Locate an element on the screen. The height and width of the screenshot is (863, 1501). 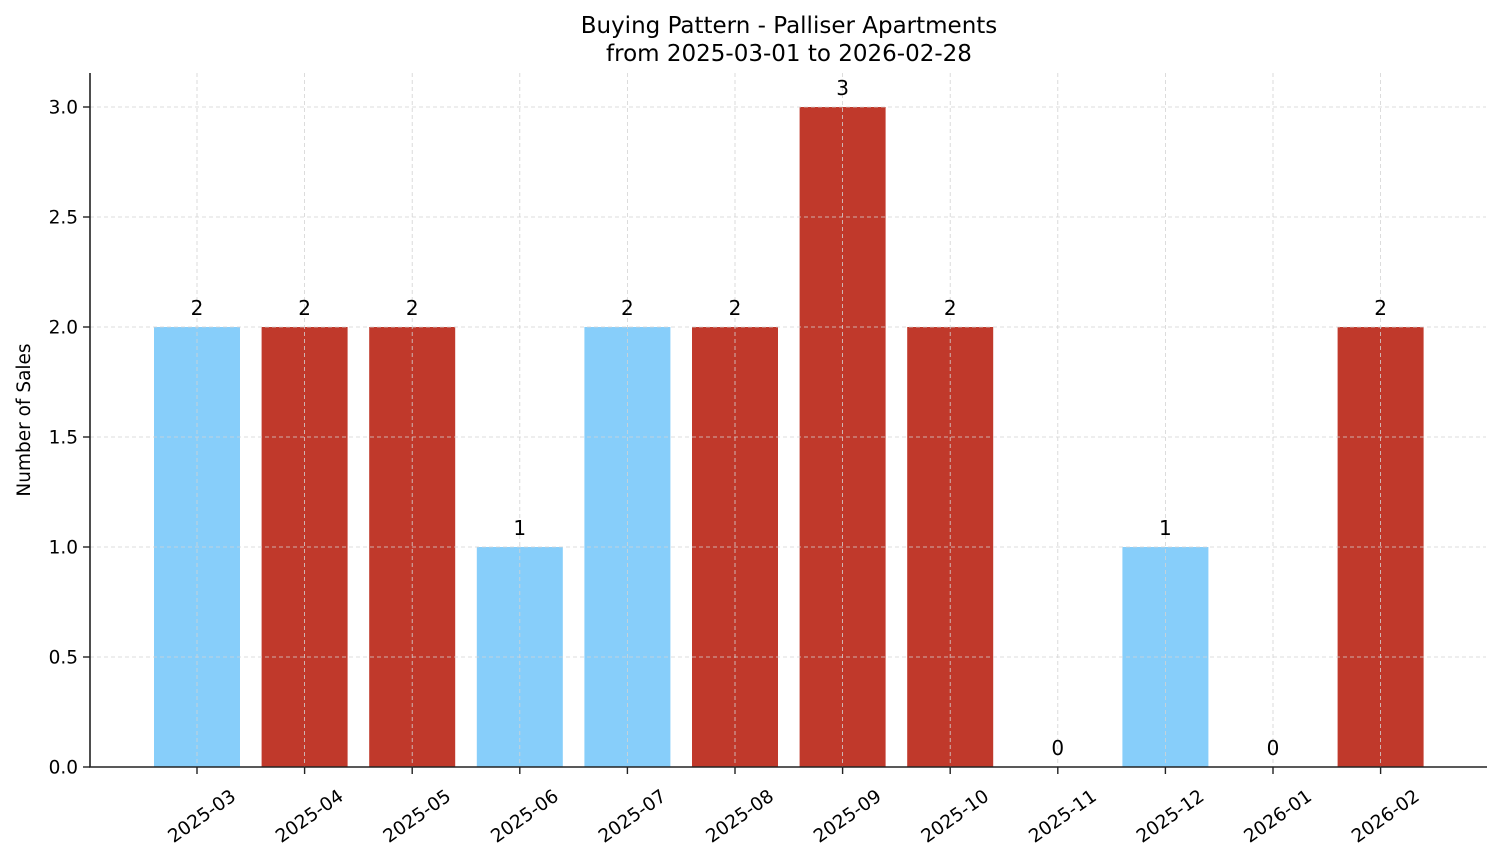
x-tick-label: 2025-06 is located at coordinates (524, 817).